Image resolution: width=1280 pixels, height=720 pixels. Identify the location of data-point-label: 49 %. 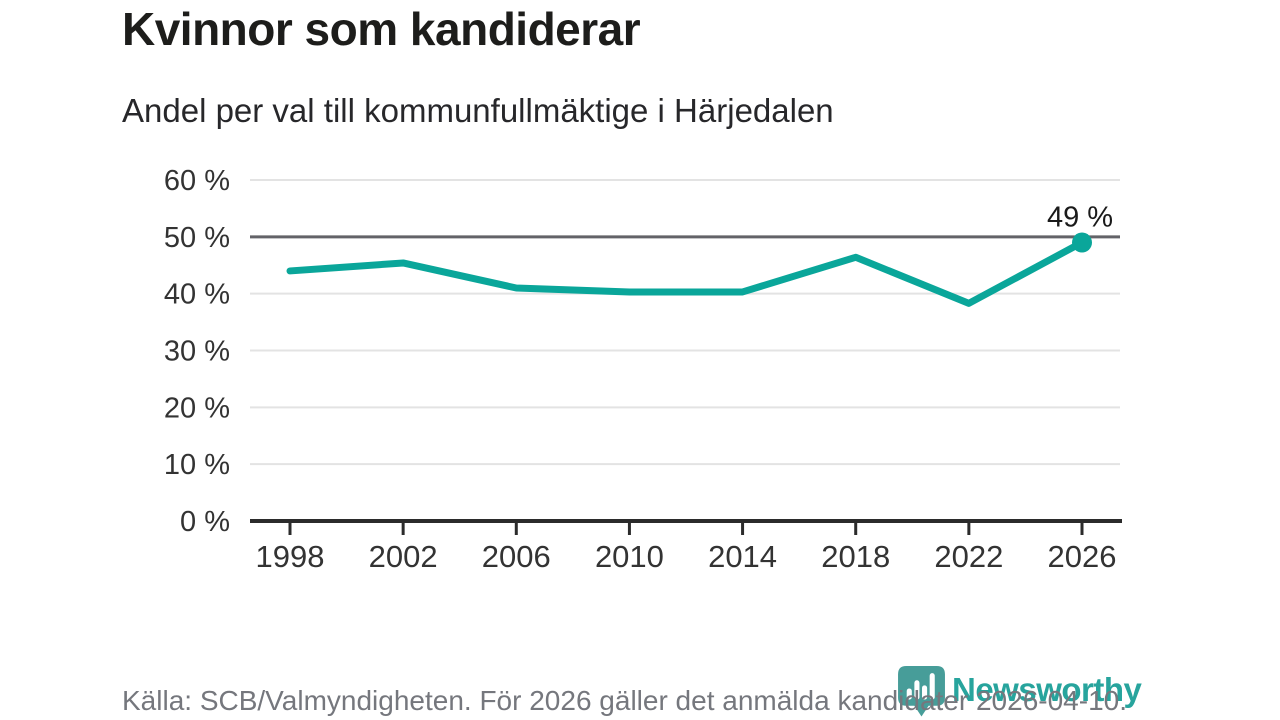
(1080, 218).